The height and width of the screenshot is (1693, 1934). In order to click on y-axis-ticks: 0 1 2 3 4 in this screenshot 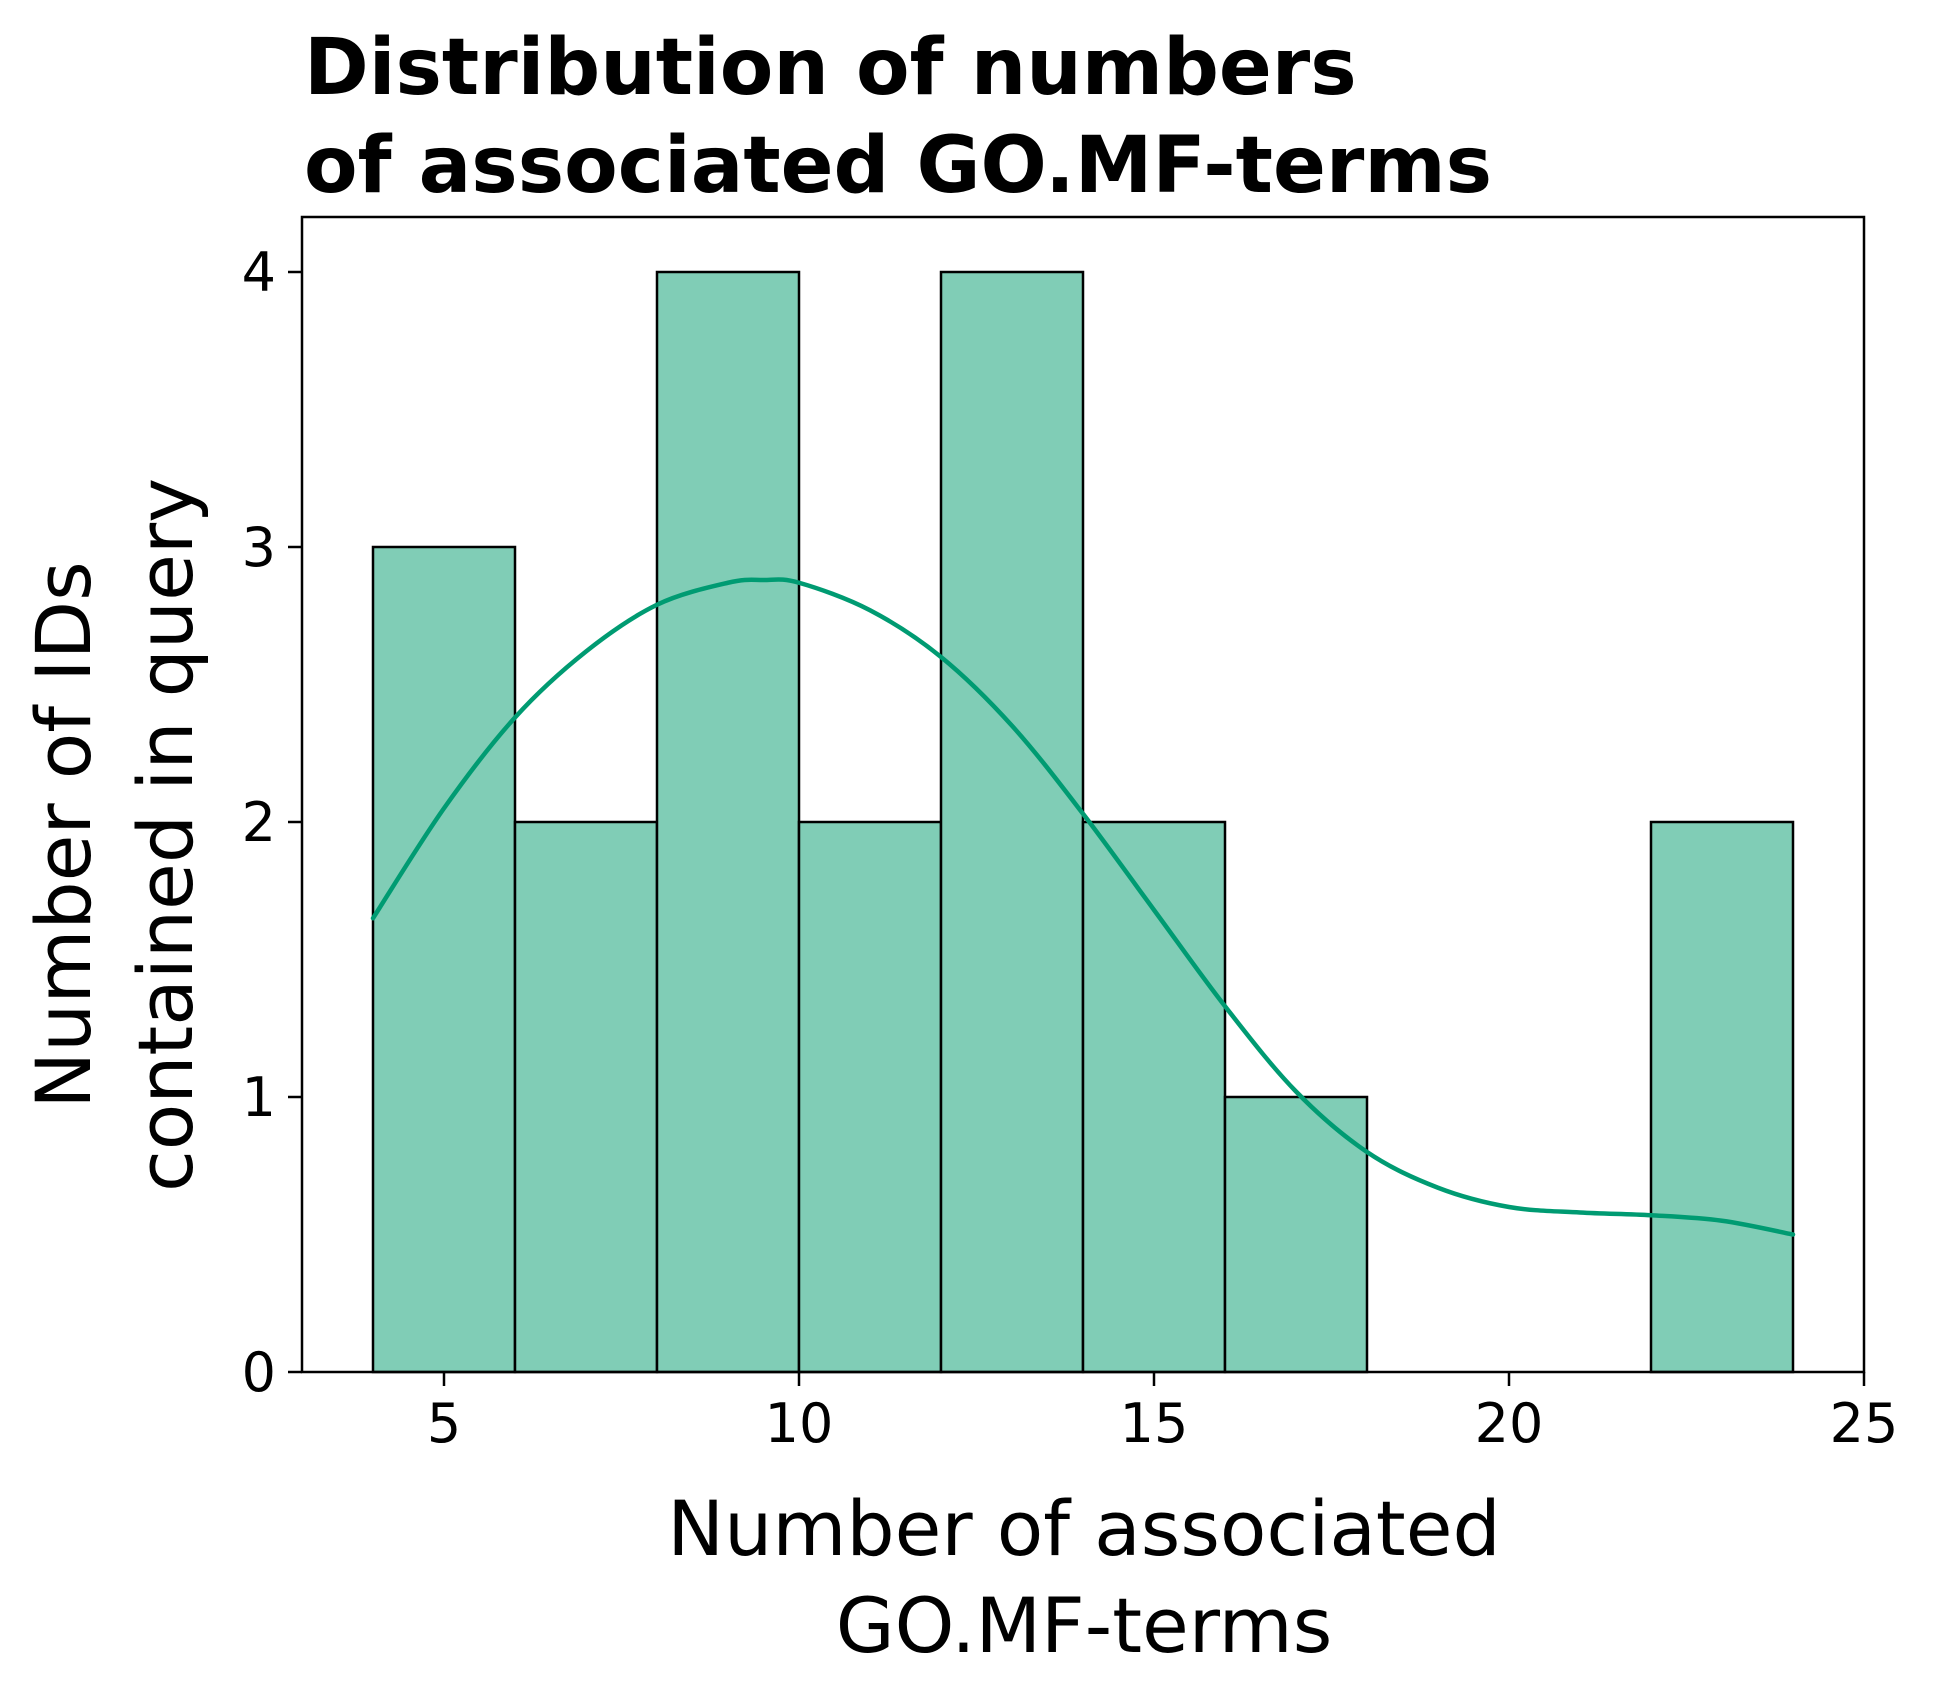, I will do `click(272, 822)`.